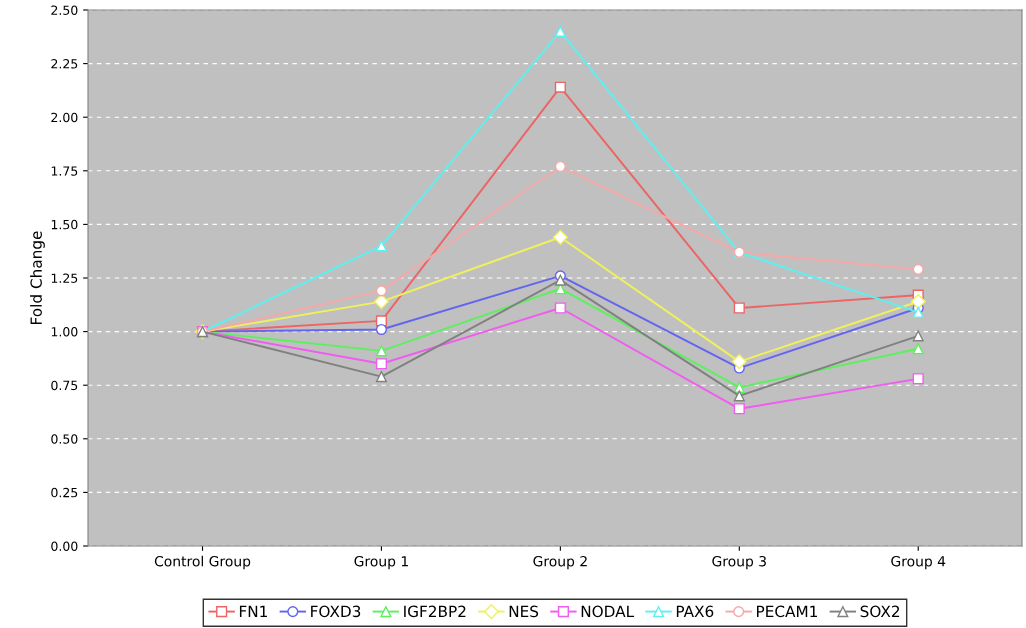 This screenshot has width=1026, height=628. Describe the element at coordinates (64, 278) in the screenshot. I see `y-tick-label: 1.25` at that location.